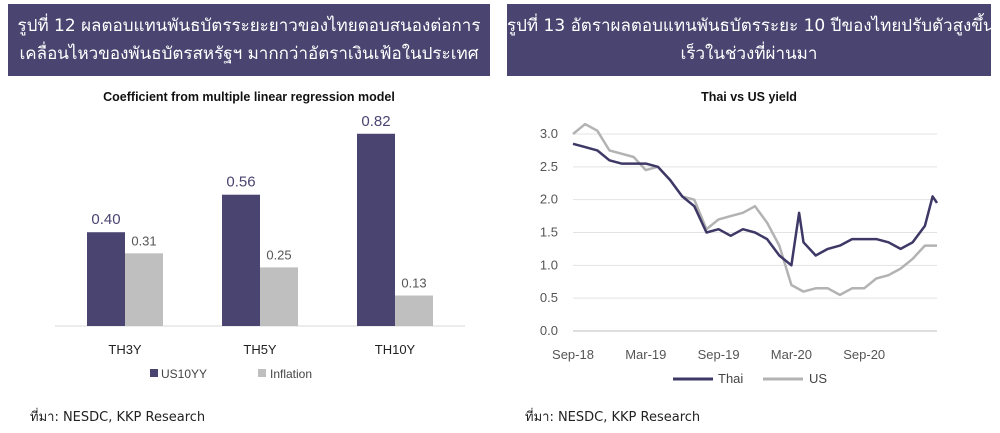  Describe the element at coordinates (375, 121) in the screenshot. I see `data-label-us10yy-th10y: 0.82` at that location.